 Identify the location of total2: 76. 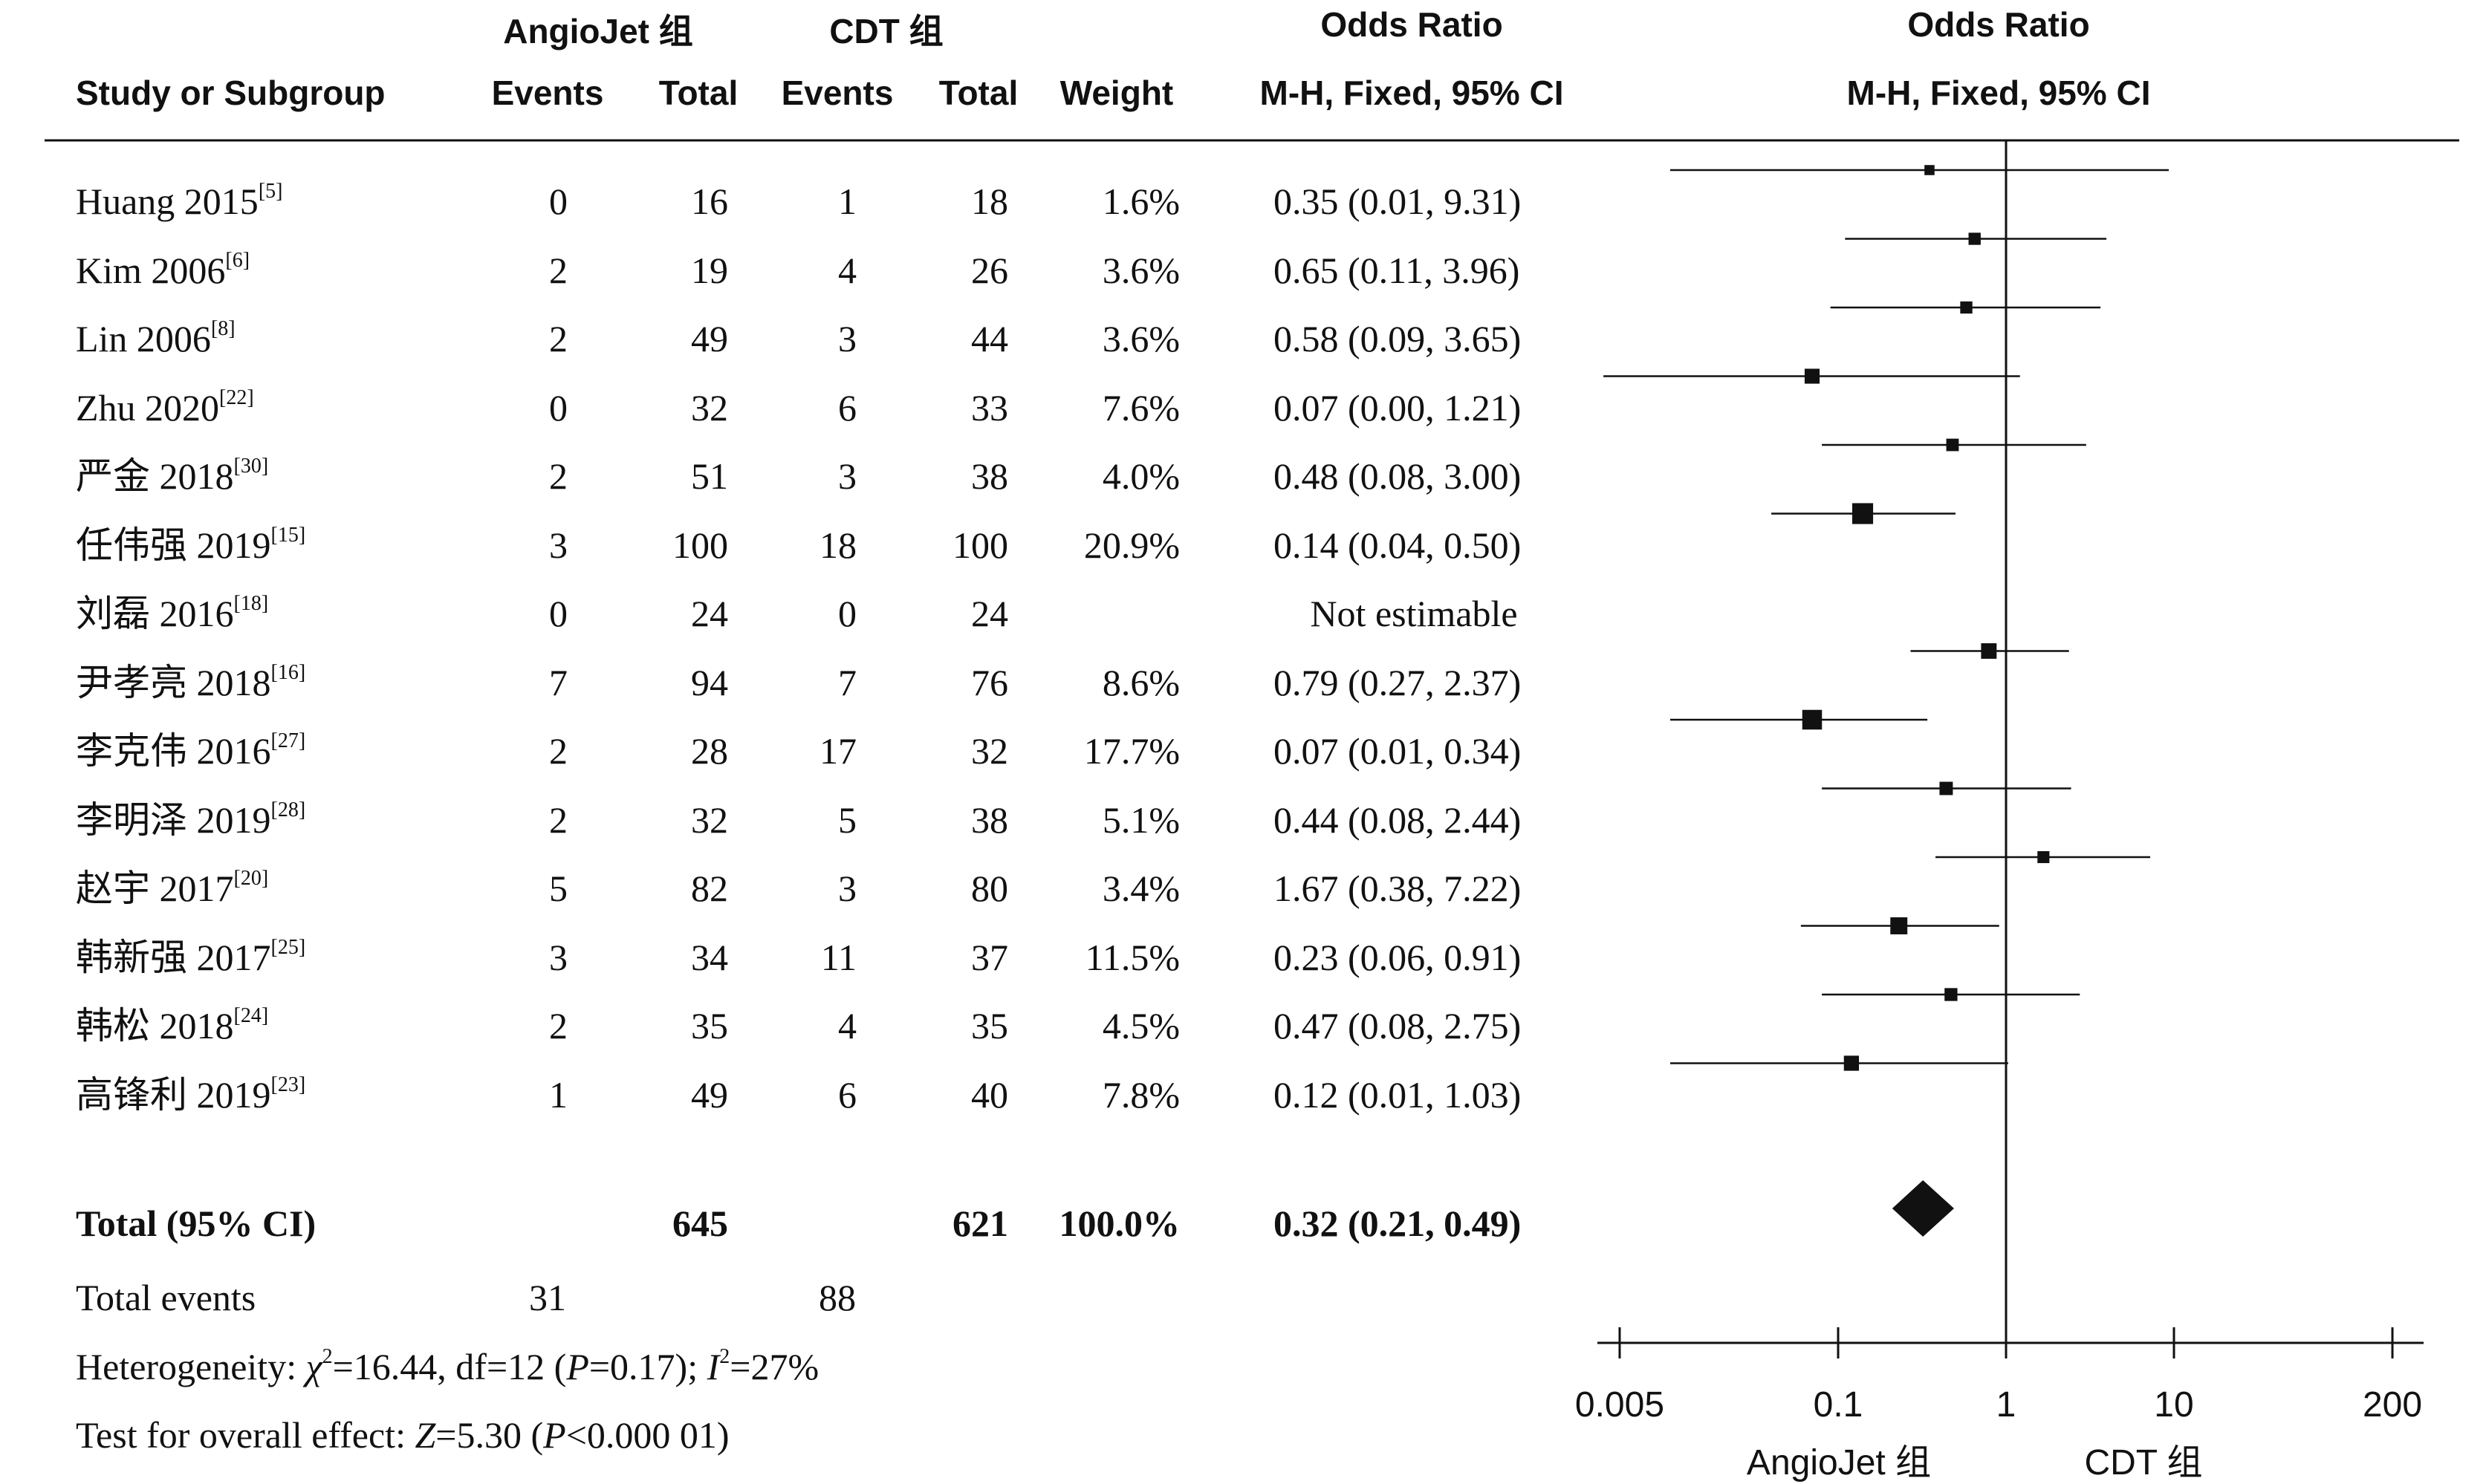
(990, 683).